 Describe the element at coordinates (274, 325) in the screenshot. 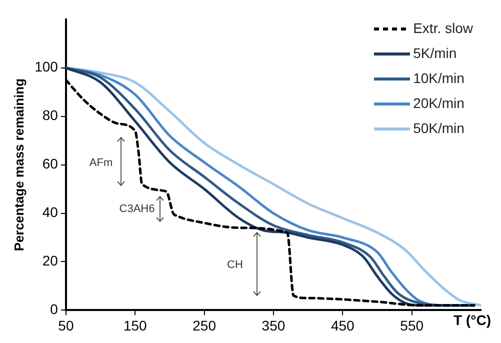

I see `x-tick-label: 350` at that location.